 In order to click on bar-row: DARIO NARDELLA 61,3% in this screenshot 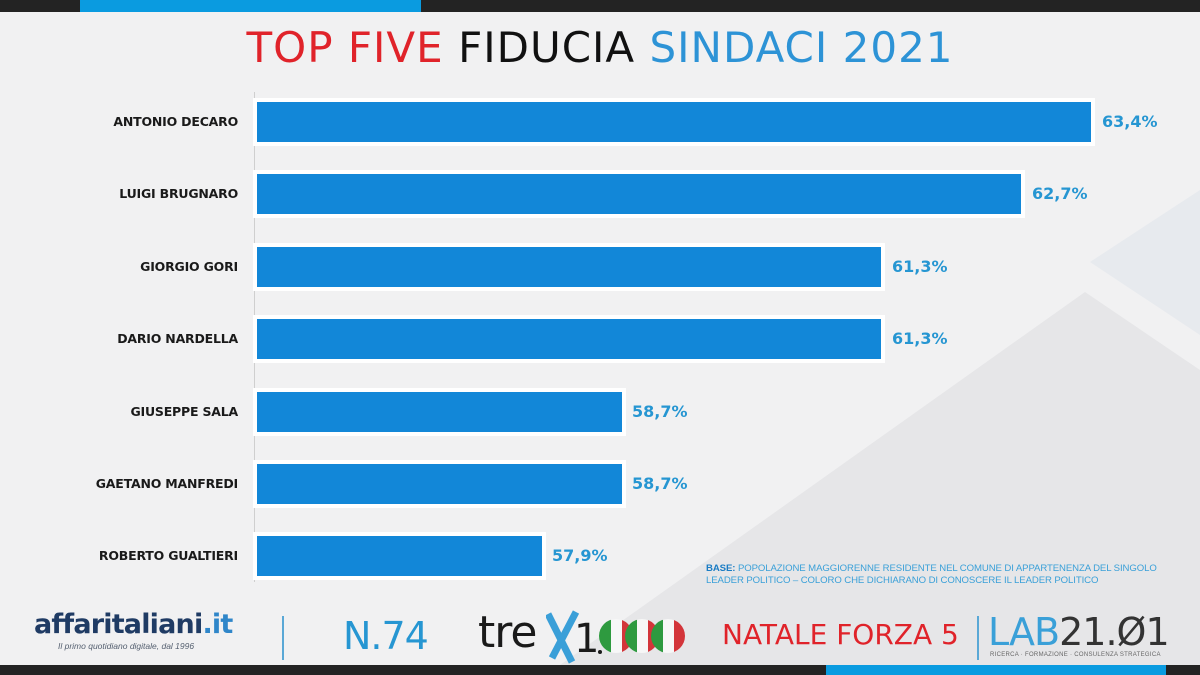, I will do `click(600, 339)`.